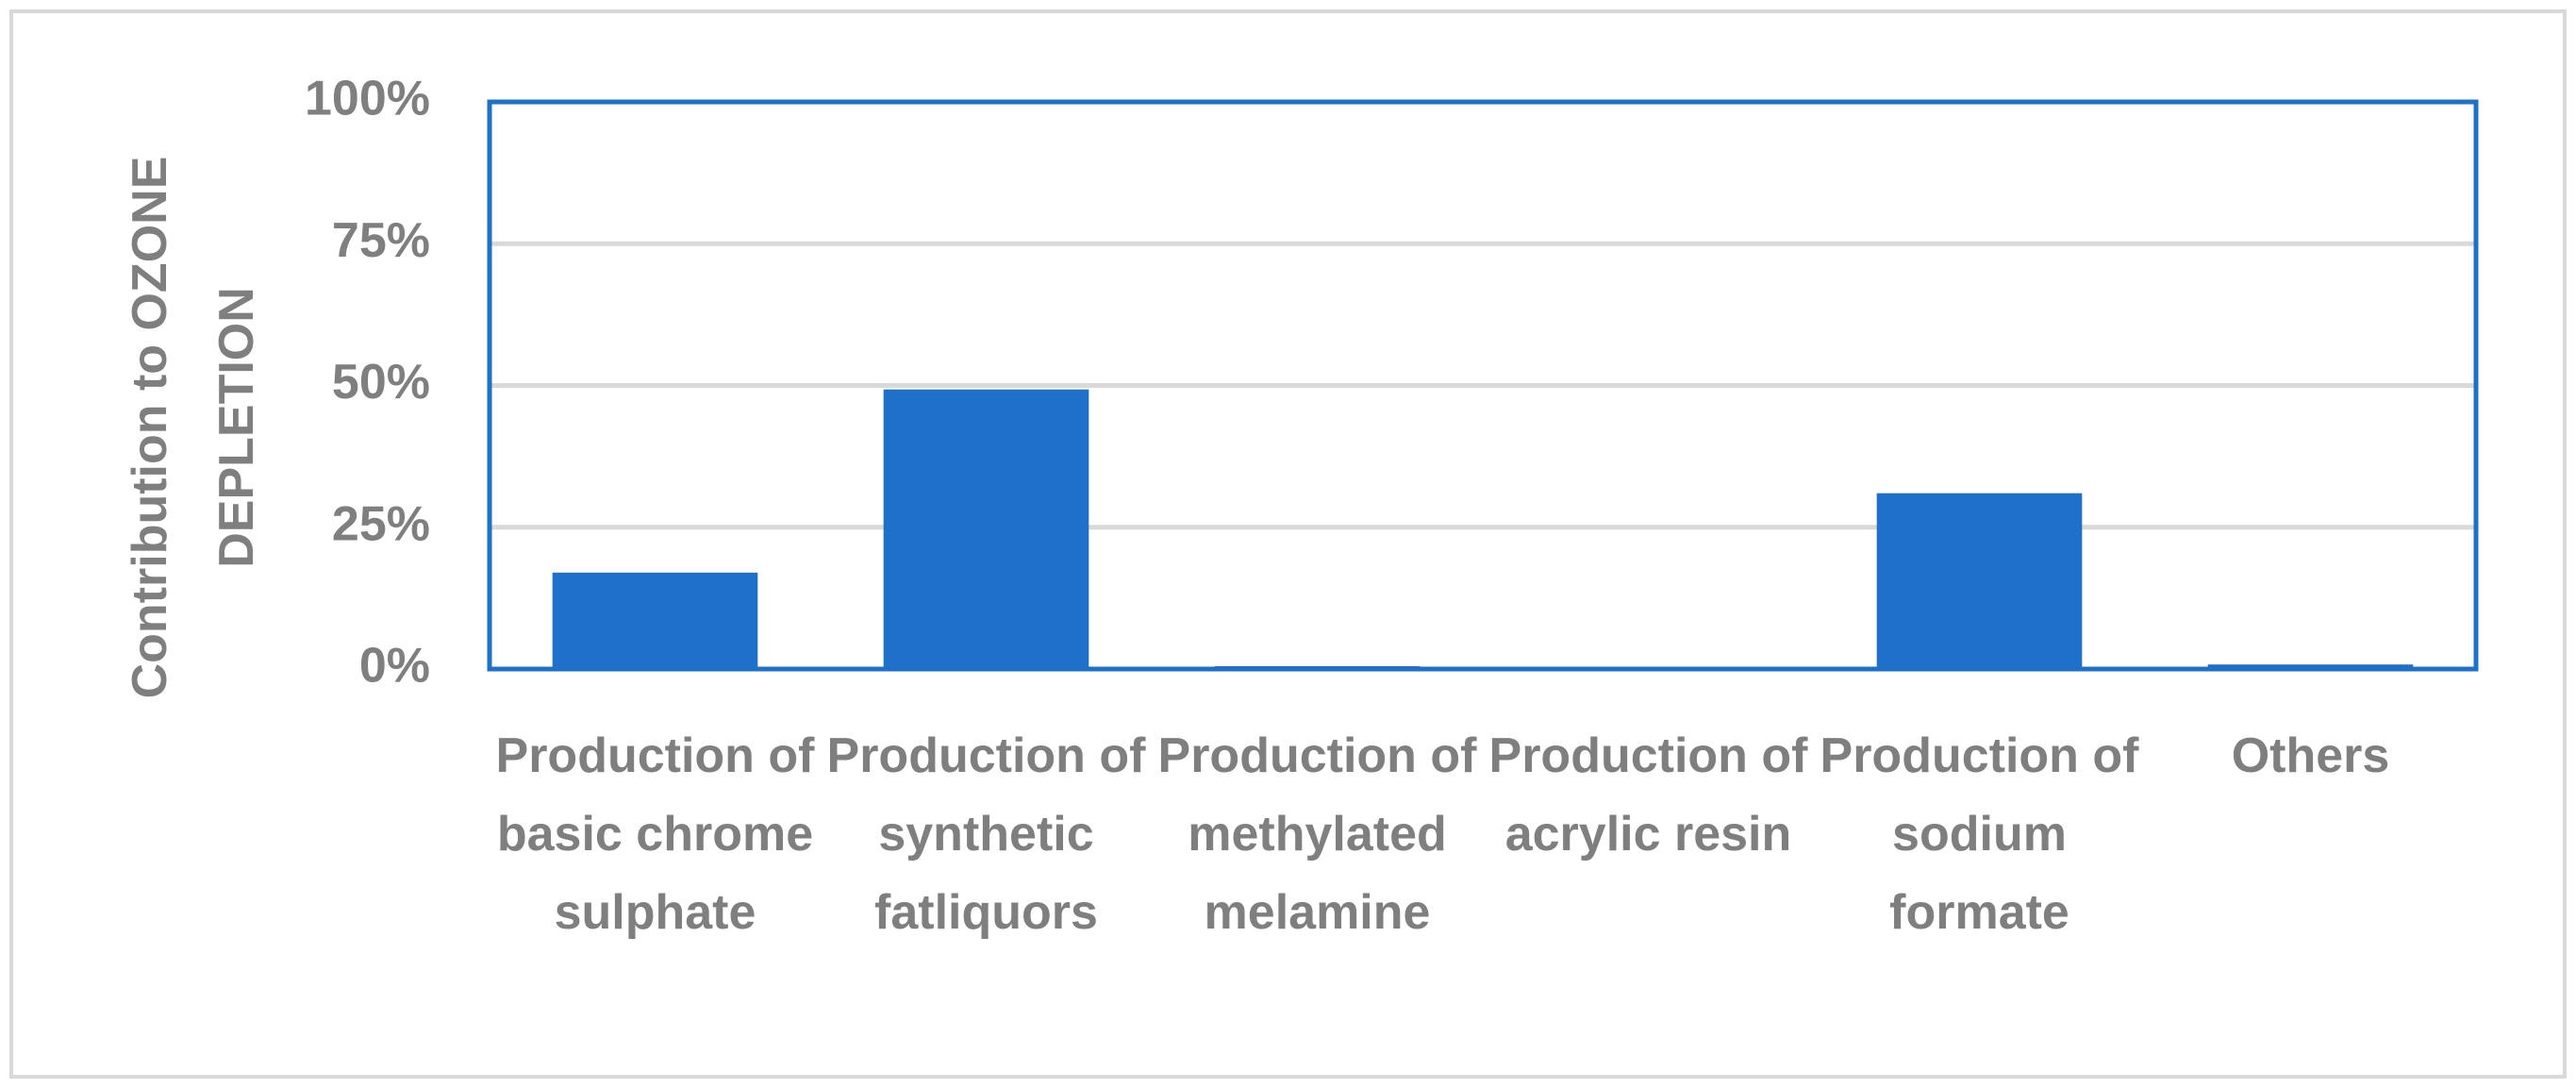 The width and height of the screenshot is (2576, 1088). What do you see at coordinates (655, 834) in the screenshot?
I see `x-tick-label: Production of basic chrome sulphate` at bounding box center [655, 834].